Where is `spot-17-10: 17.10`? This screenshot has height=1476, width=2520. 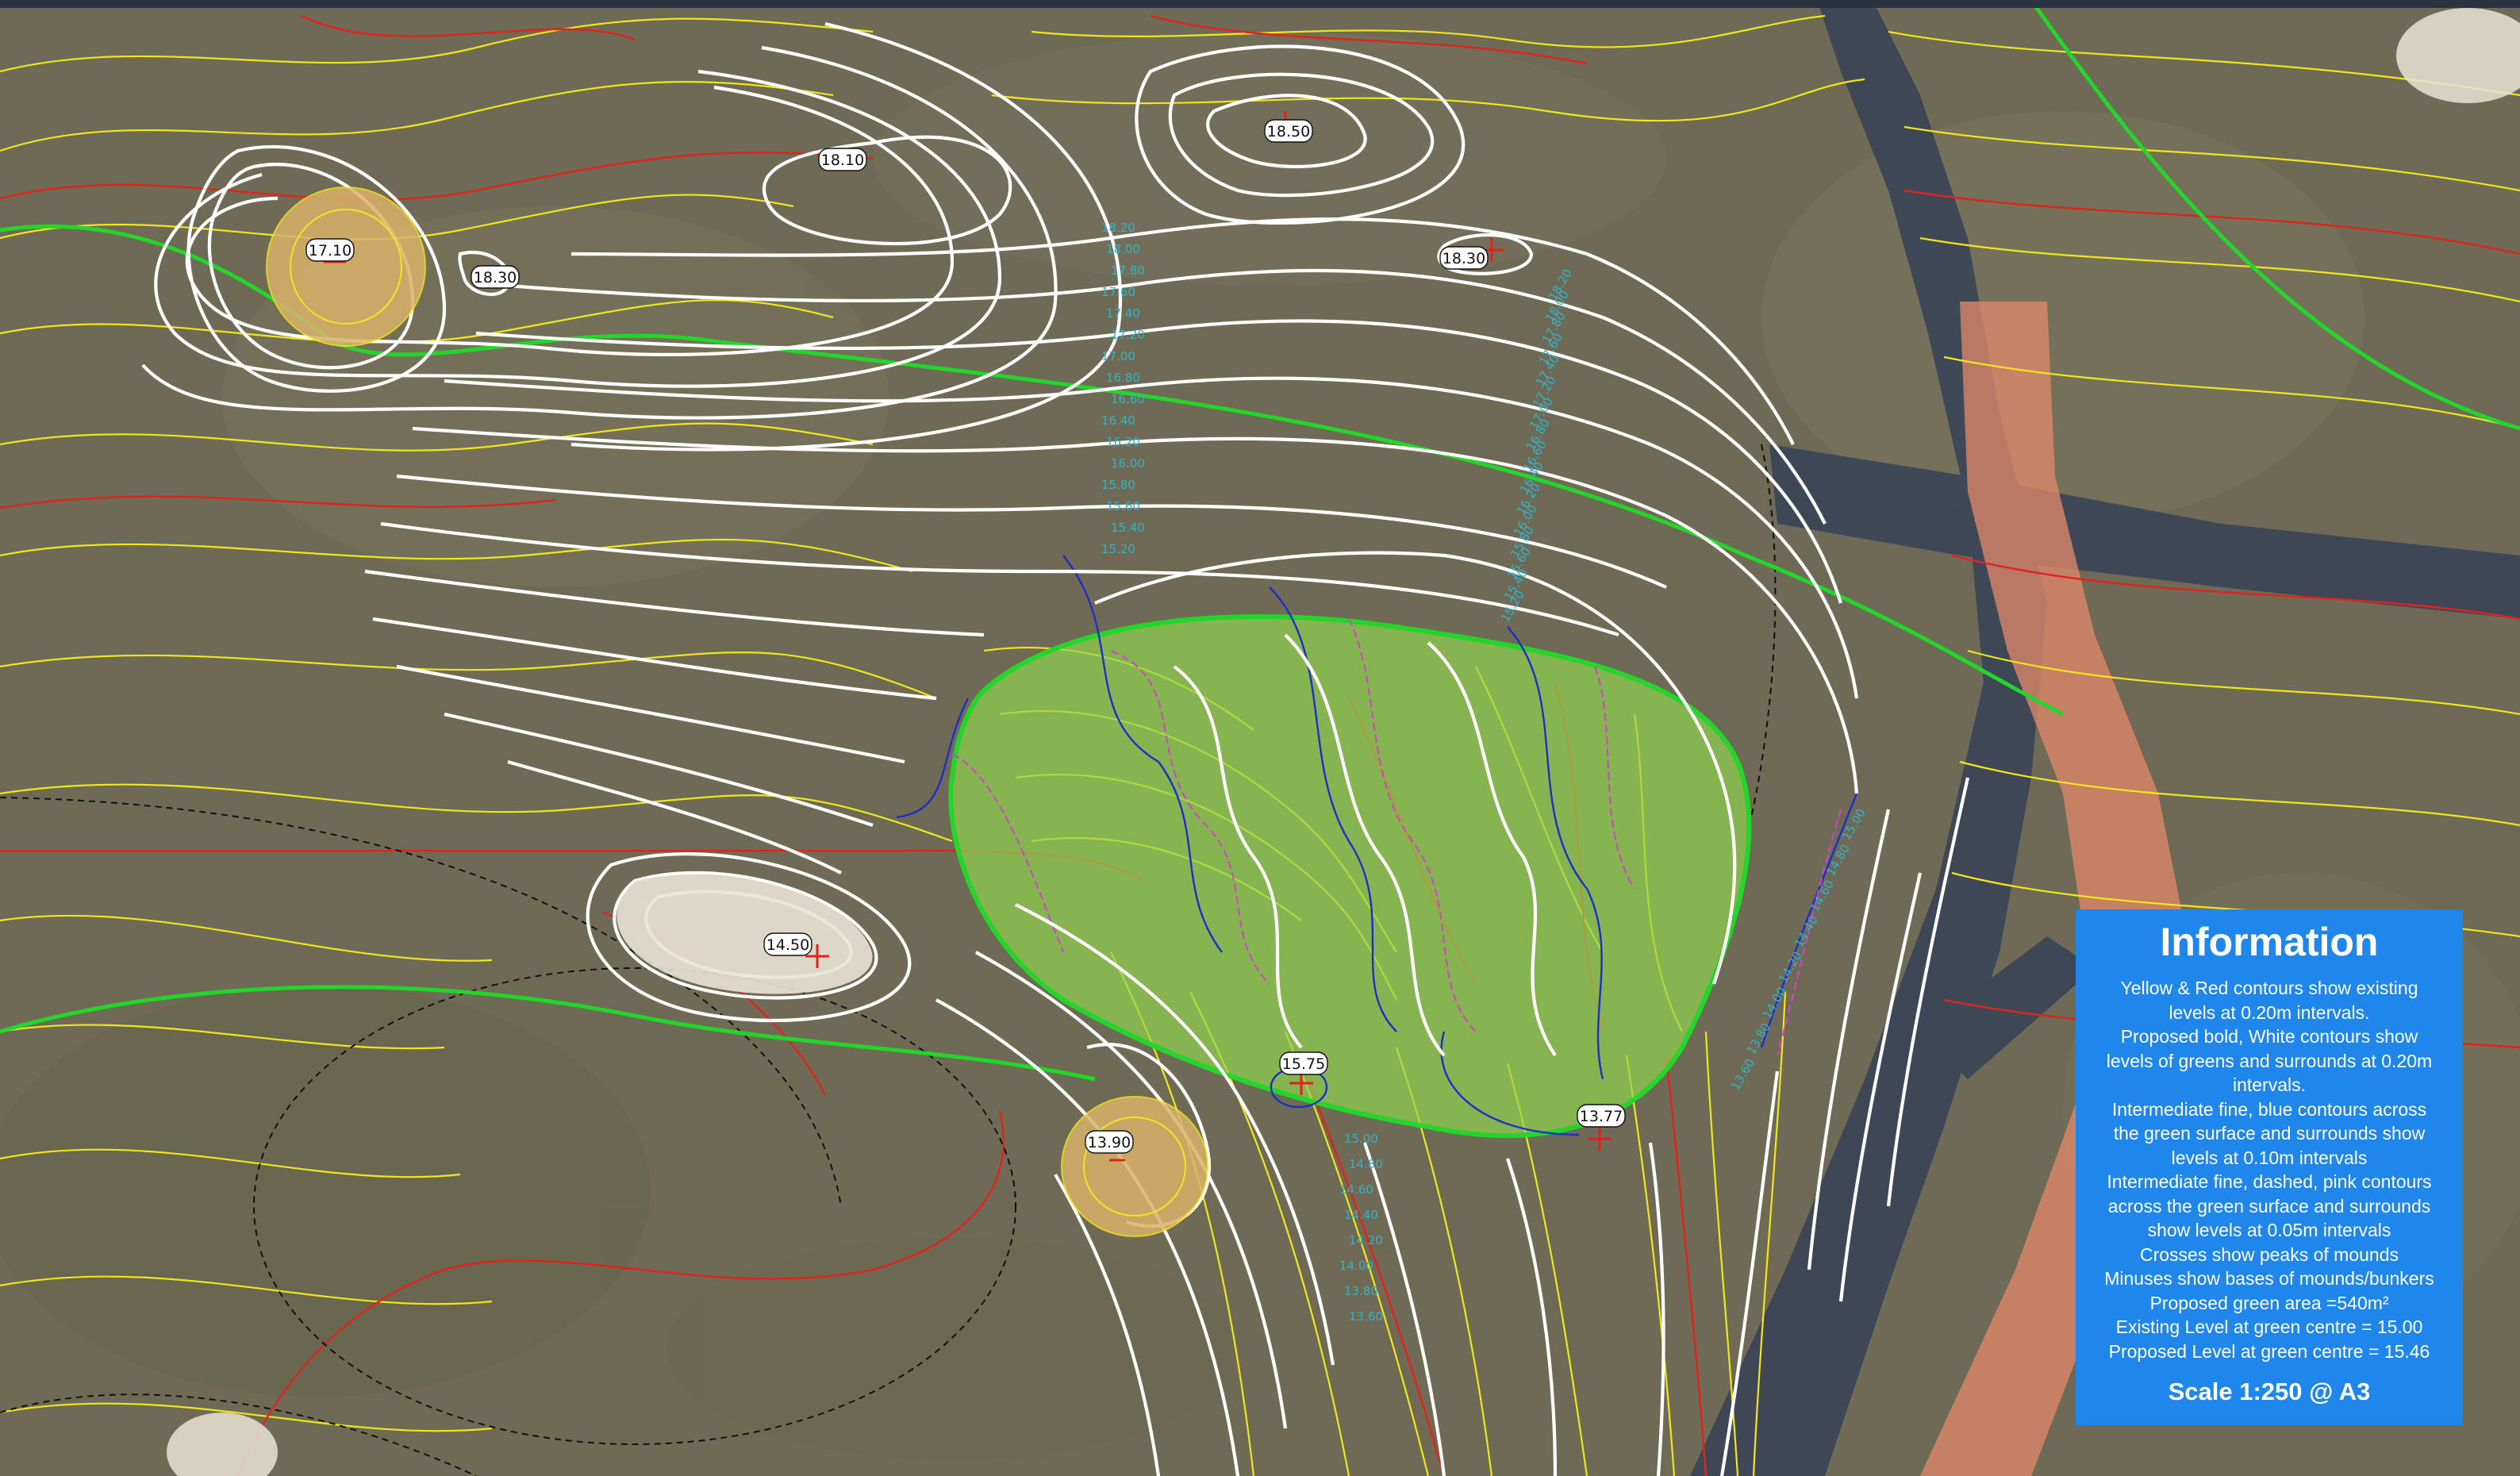 spot-17-10: 17.10 is located at coordinates (330, 250).